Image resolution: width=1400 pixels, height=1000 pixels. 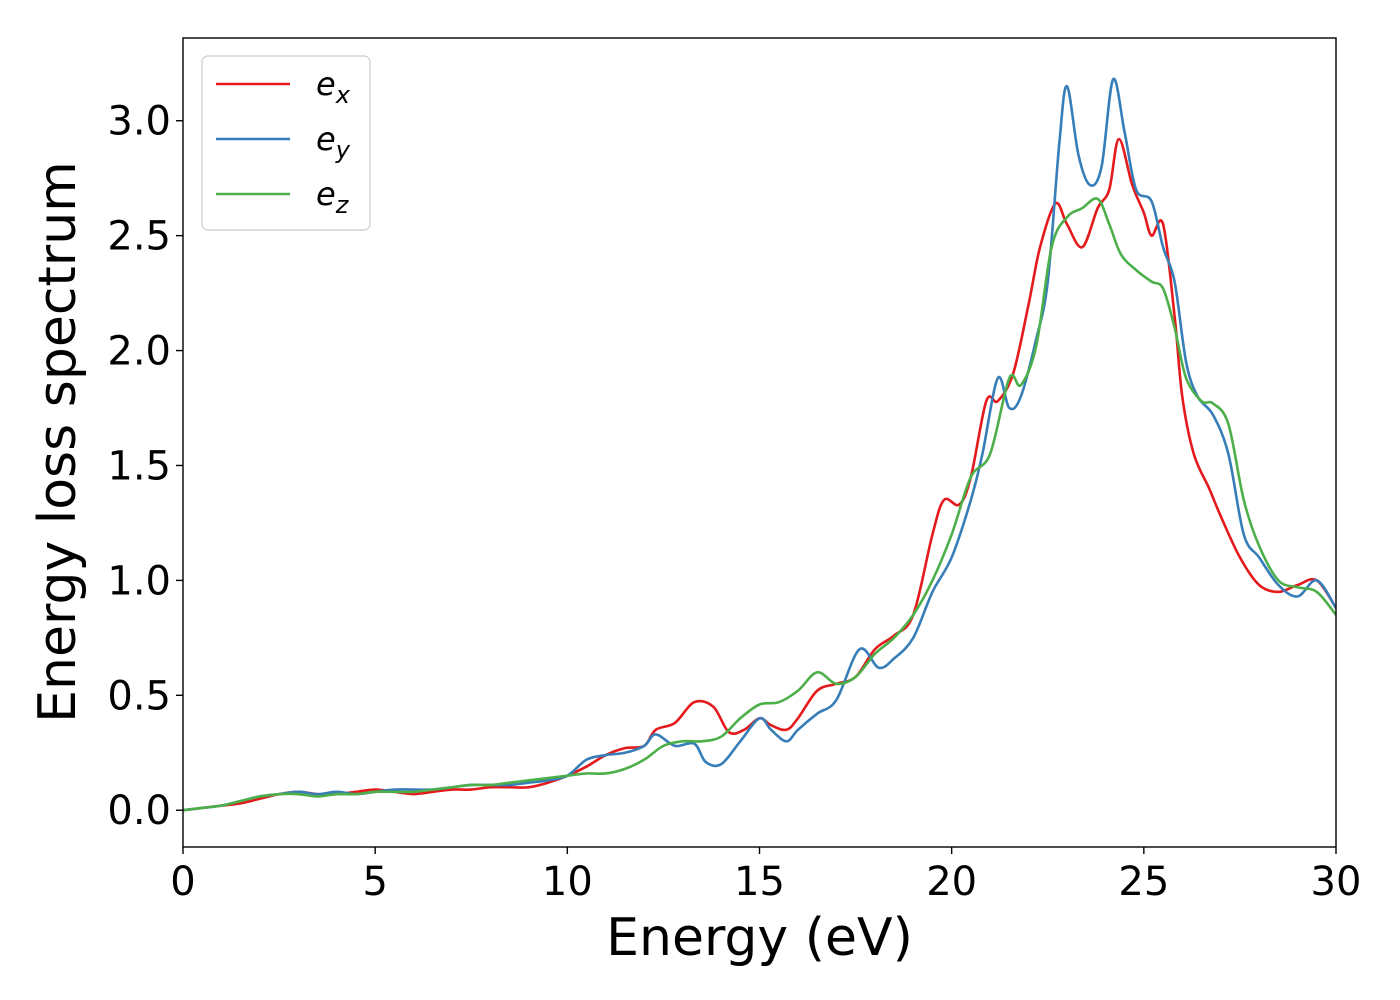 What do you see at coordinates (139, 811) in the screenshot?
I see `y-tick-label: 0.0` at bounding box center [139, 811].